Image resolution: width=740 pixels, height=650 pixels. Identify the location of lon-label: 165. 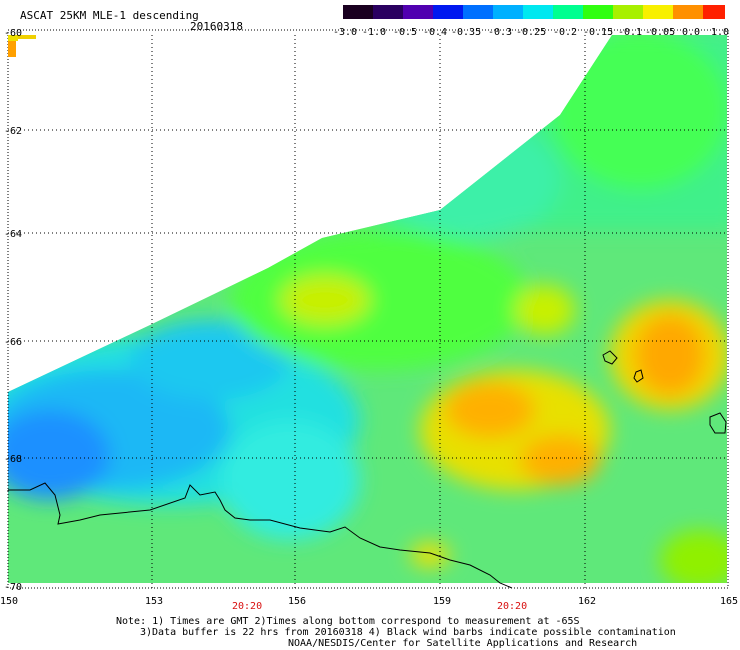
(729, 601).